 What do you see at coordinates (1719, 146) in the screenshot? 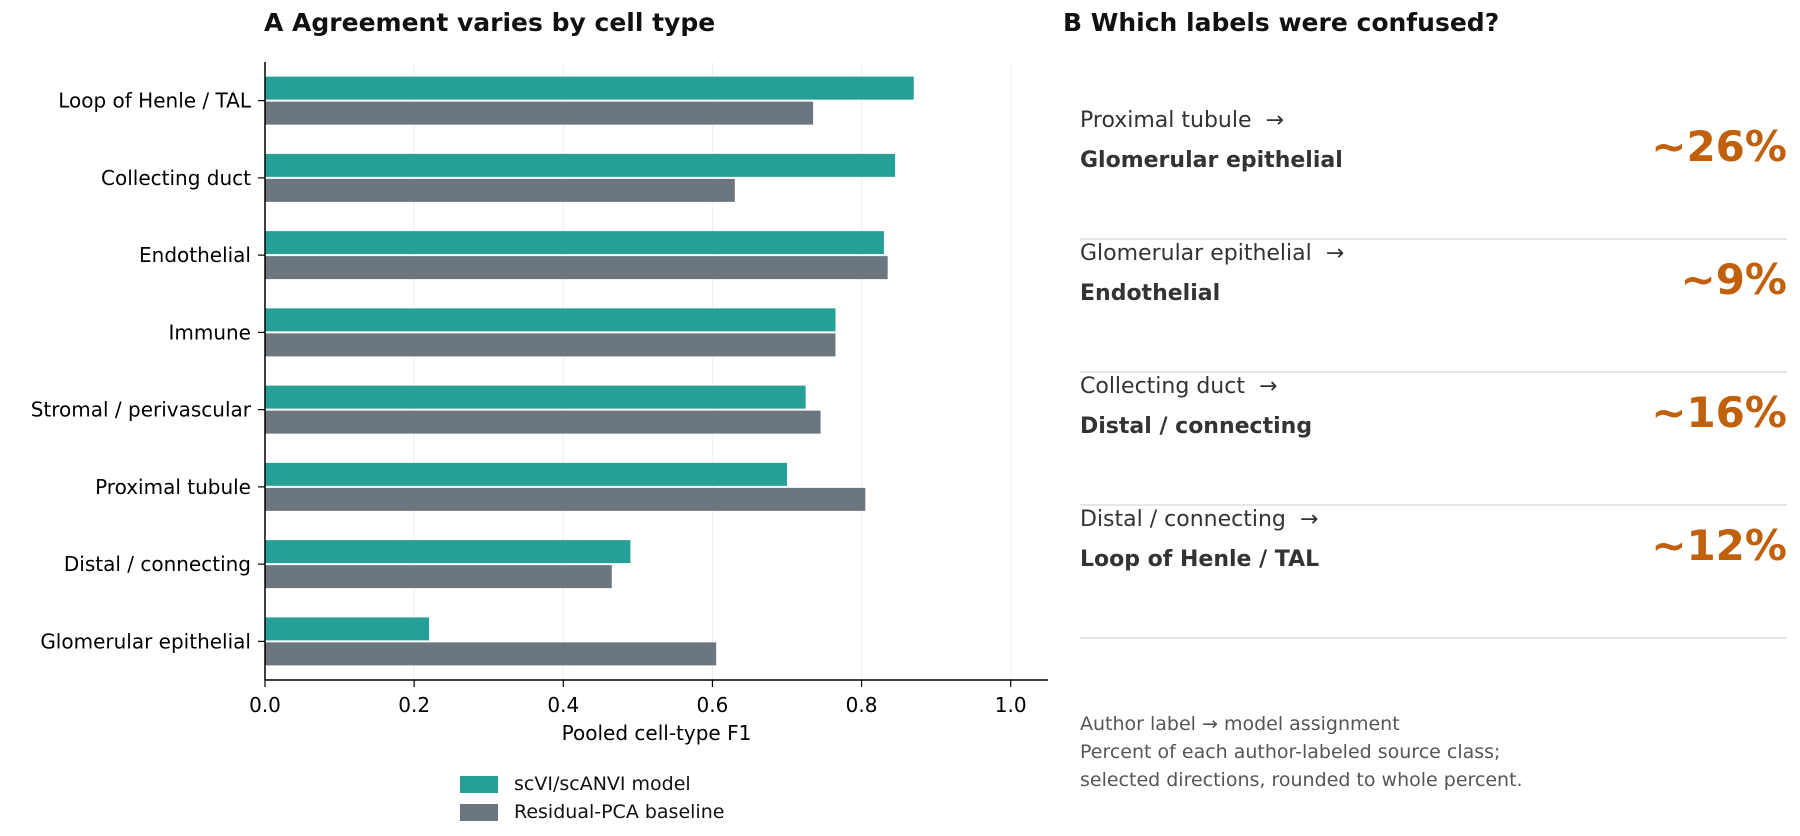
I see `confusion-percent: ~26%` at bounding box center [1719, 146].